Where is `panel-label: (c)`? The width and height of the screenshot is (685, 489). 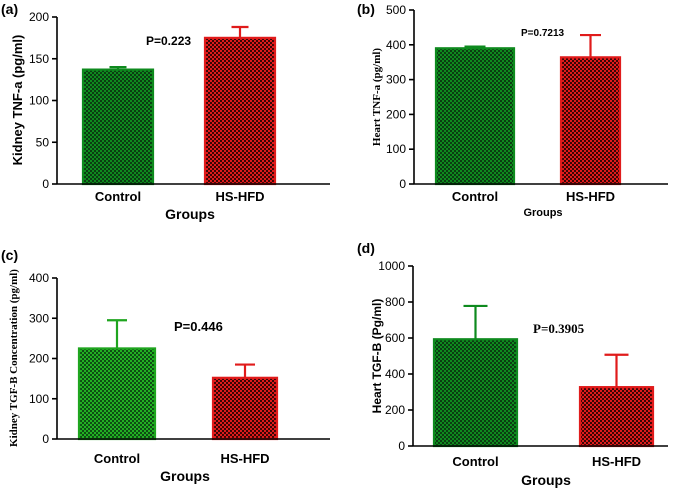
panel-label: (c) is located at coordinates (9, 255).